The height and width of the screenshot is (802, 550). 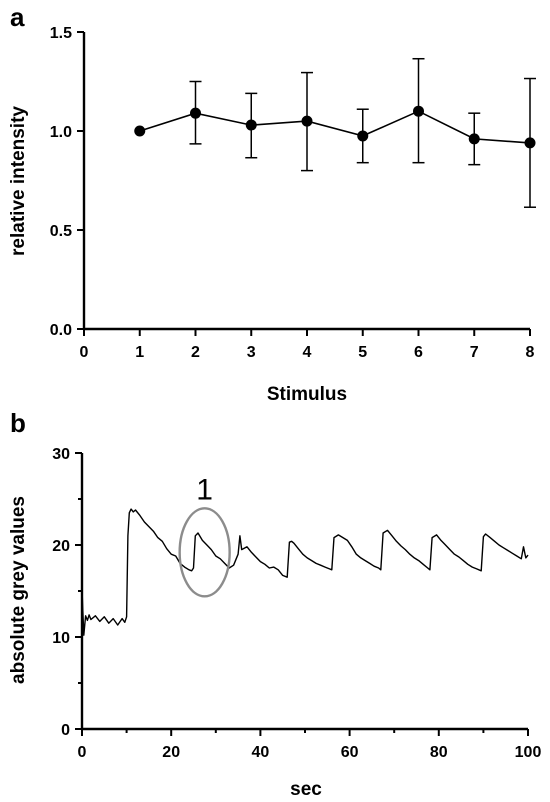 What do you see at coordinates (82, 752) in the screenshot?
I see `panel-b-xtick-label: 0` at bounding box center [82, 752].